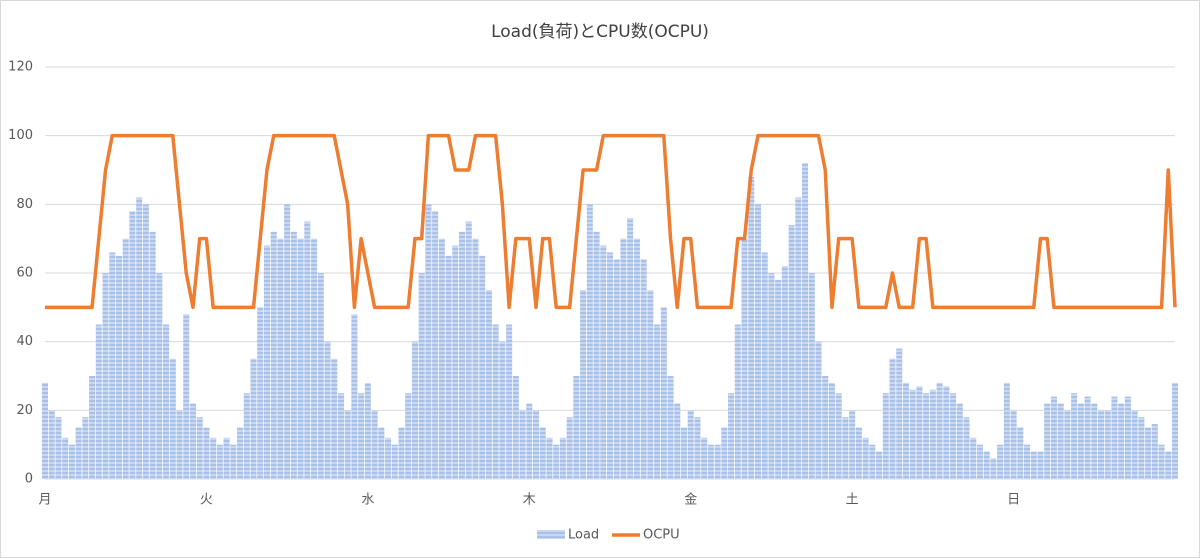  I want to click on y-tick-label: 60, so click(24, 273).